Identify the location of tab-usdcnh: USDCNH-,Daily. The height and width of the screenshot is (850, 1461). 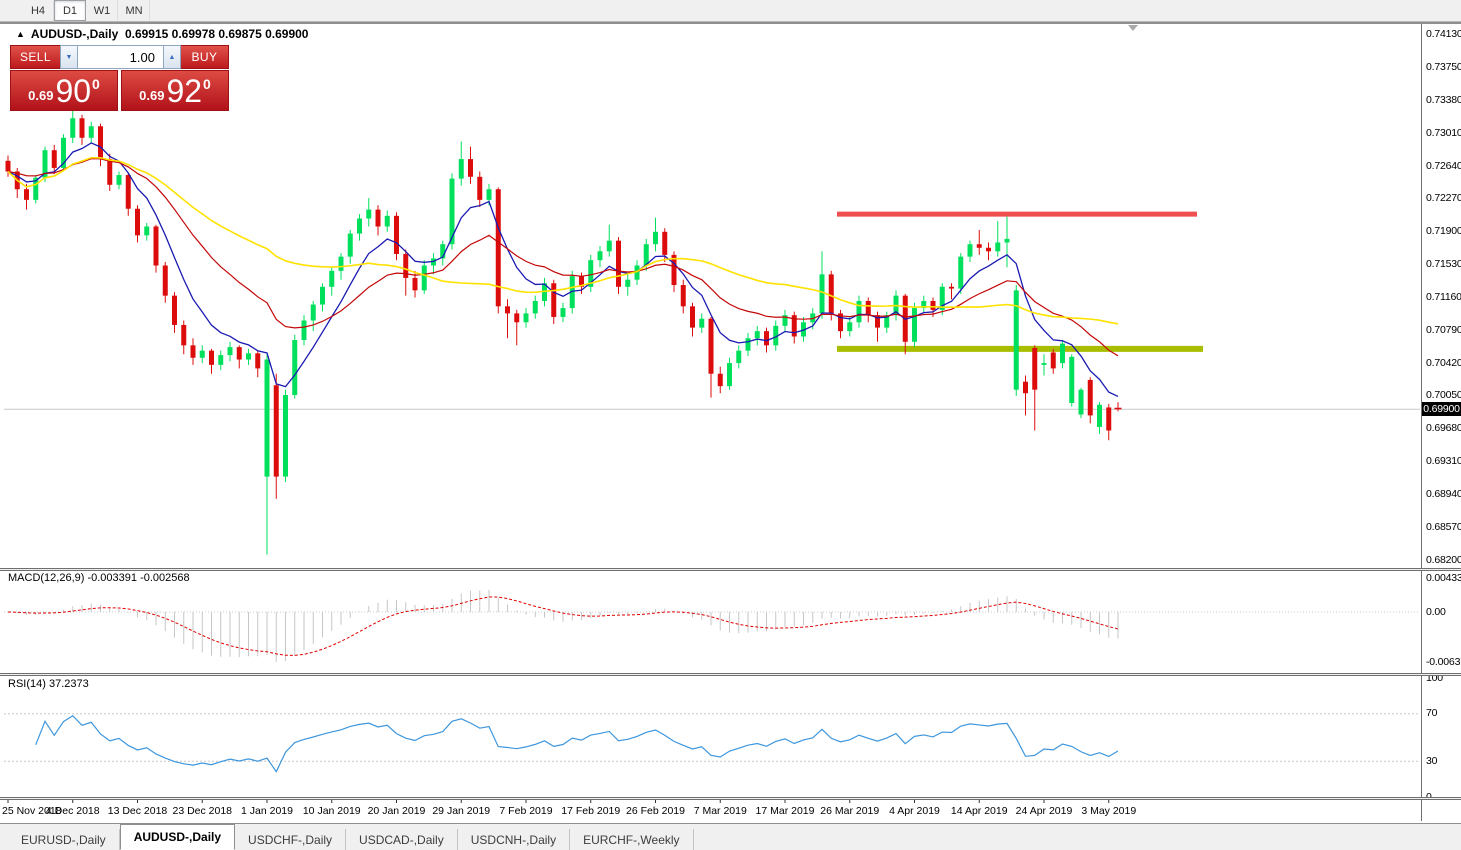
(514, 839).